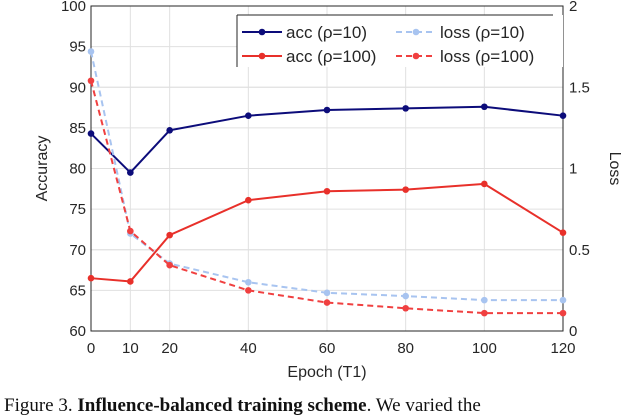 The width and height of the screenshot is (640, 417). I want to click on y-axis-label: Accuracy, so click(42, 169).